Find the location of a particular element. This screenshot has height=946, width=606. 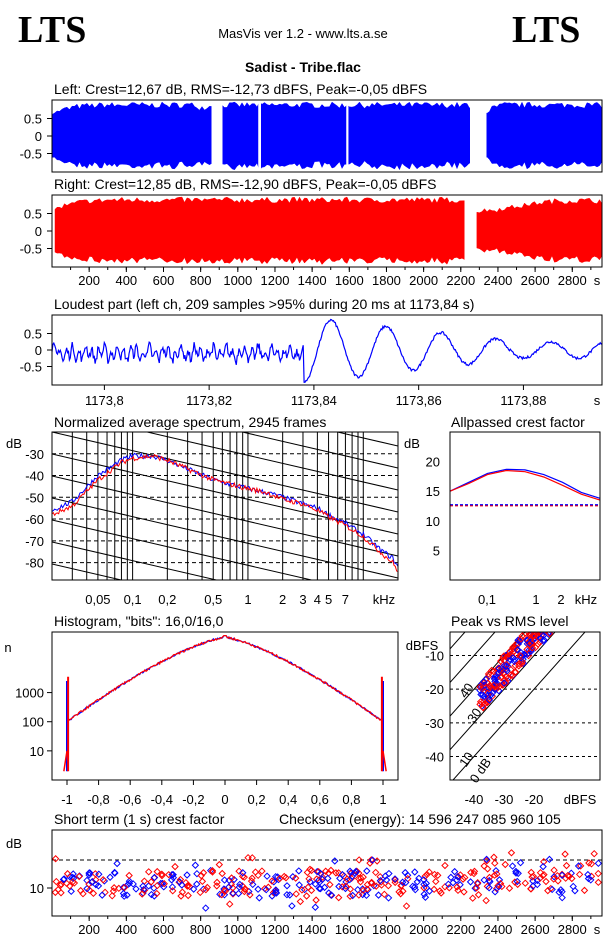

spectrum-xtick-label: 4 is located at coordinates (317, 599).